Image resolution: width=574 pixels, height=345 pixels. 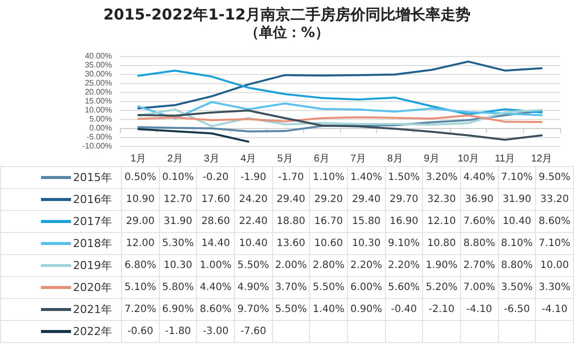 What do you see at coordinates (366, 287) in the screenshot?
I see `data-label: 6.00%` at bounding box center [366, 287].